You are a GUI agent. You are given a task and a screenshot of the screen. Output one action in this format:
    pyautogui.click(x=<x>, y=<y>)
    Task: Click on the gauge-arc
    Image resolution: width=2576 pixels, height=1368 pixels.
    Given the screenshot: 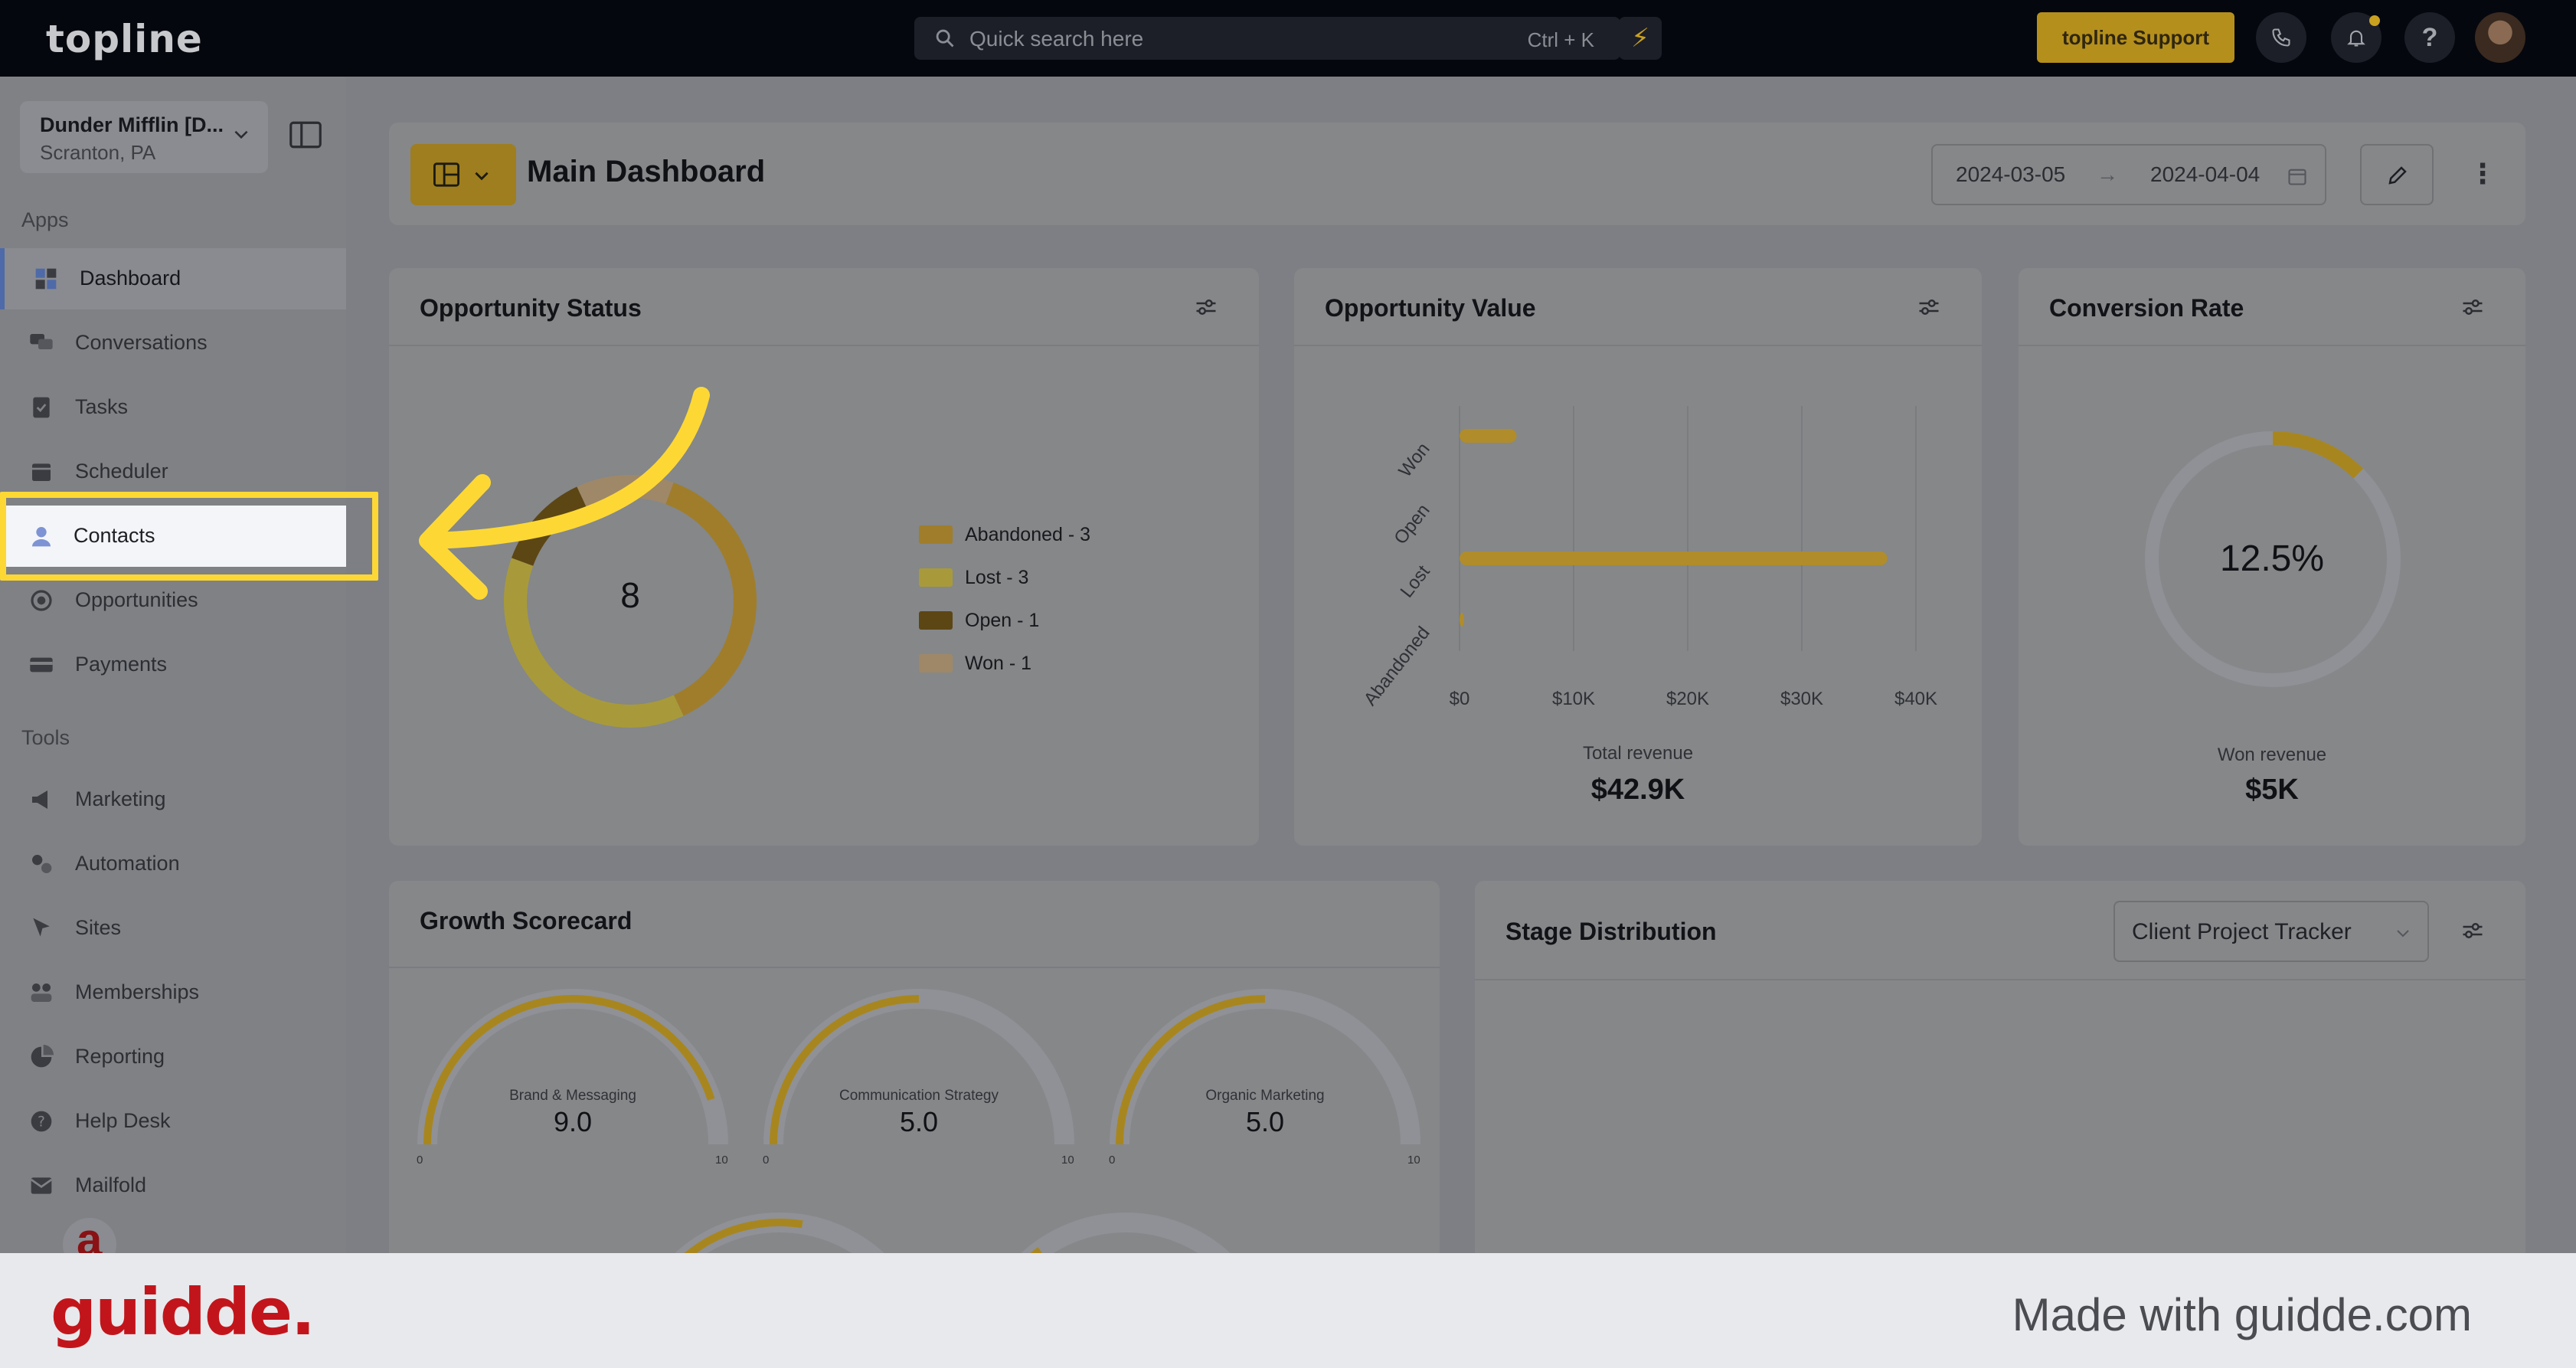 What is the action you would take?
    pyautogui.click(x=572, y=1067)
    